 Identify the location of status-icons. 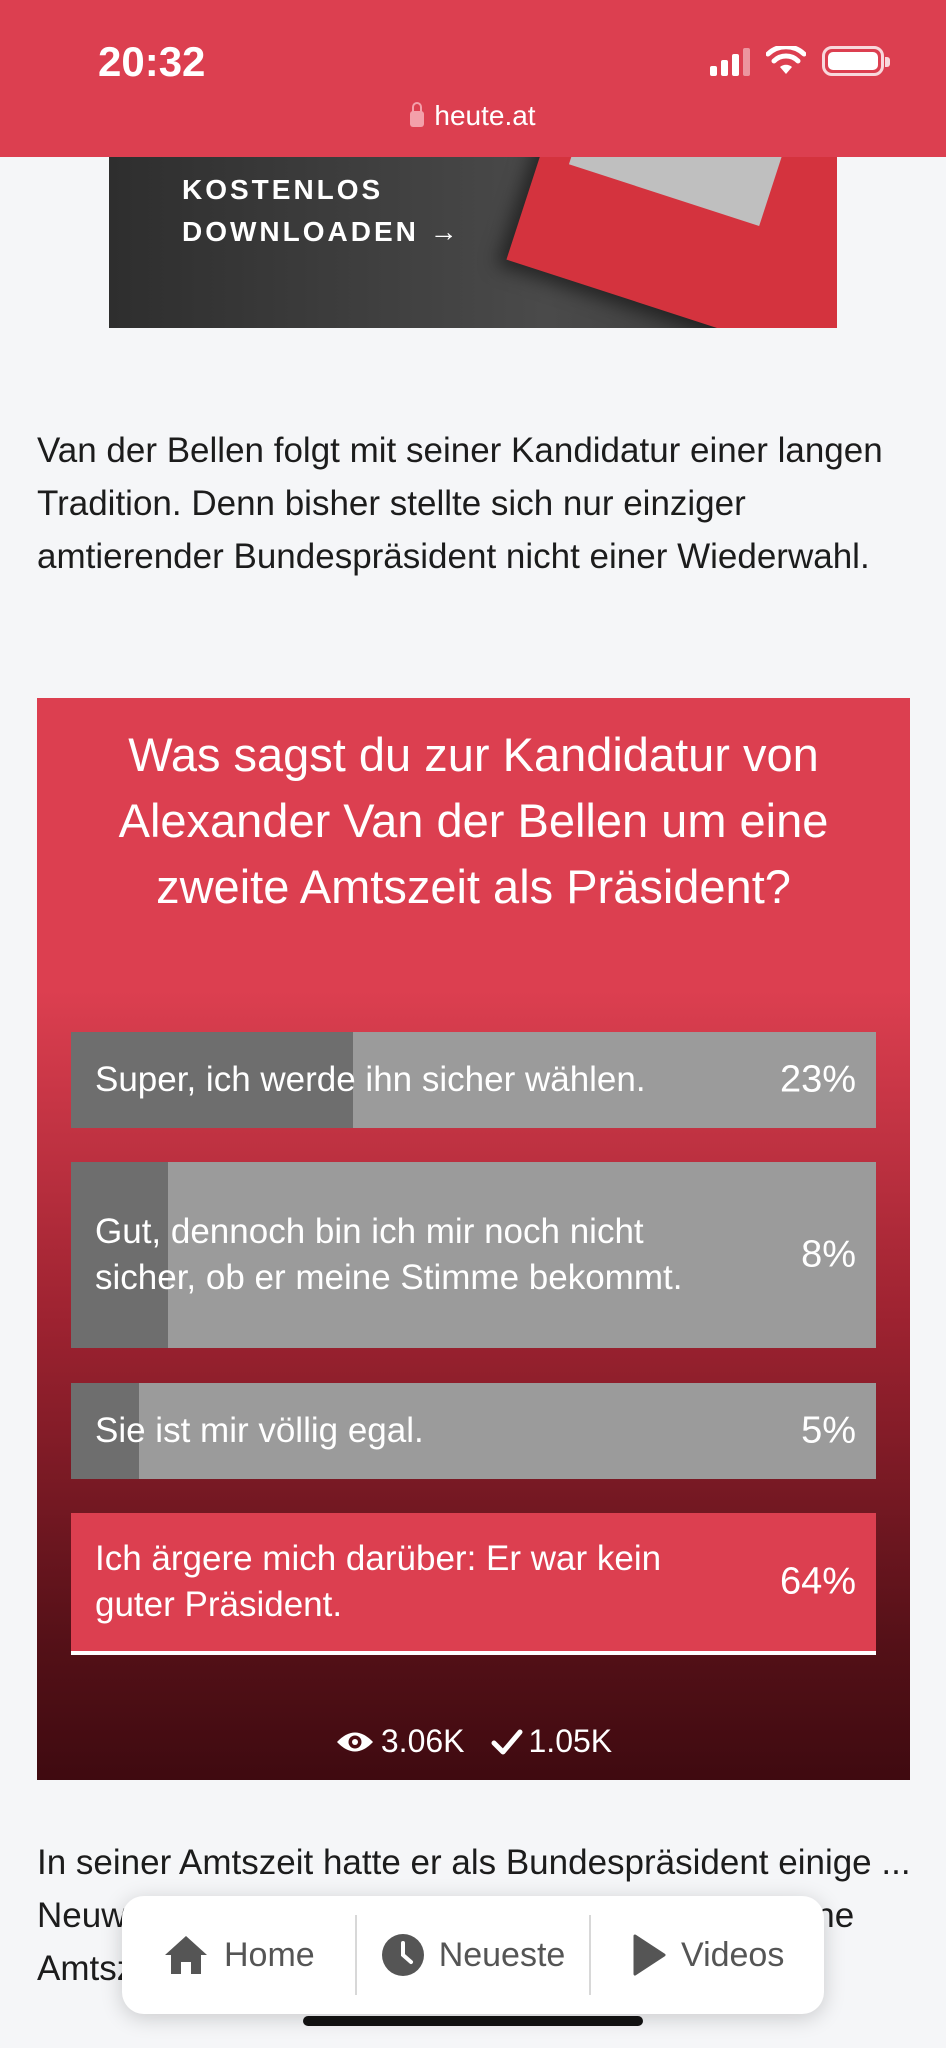
(800, 61).